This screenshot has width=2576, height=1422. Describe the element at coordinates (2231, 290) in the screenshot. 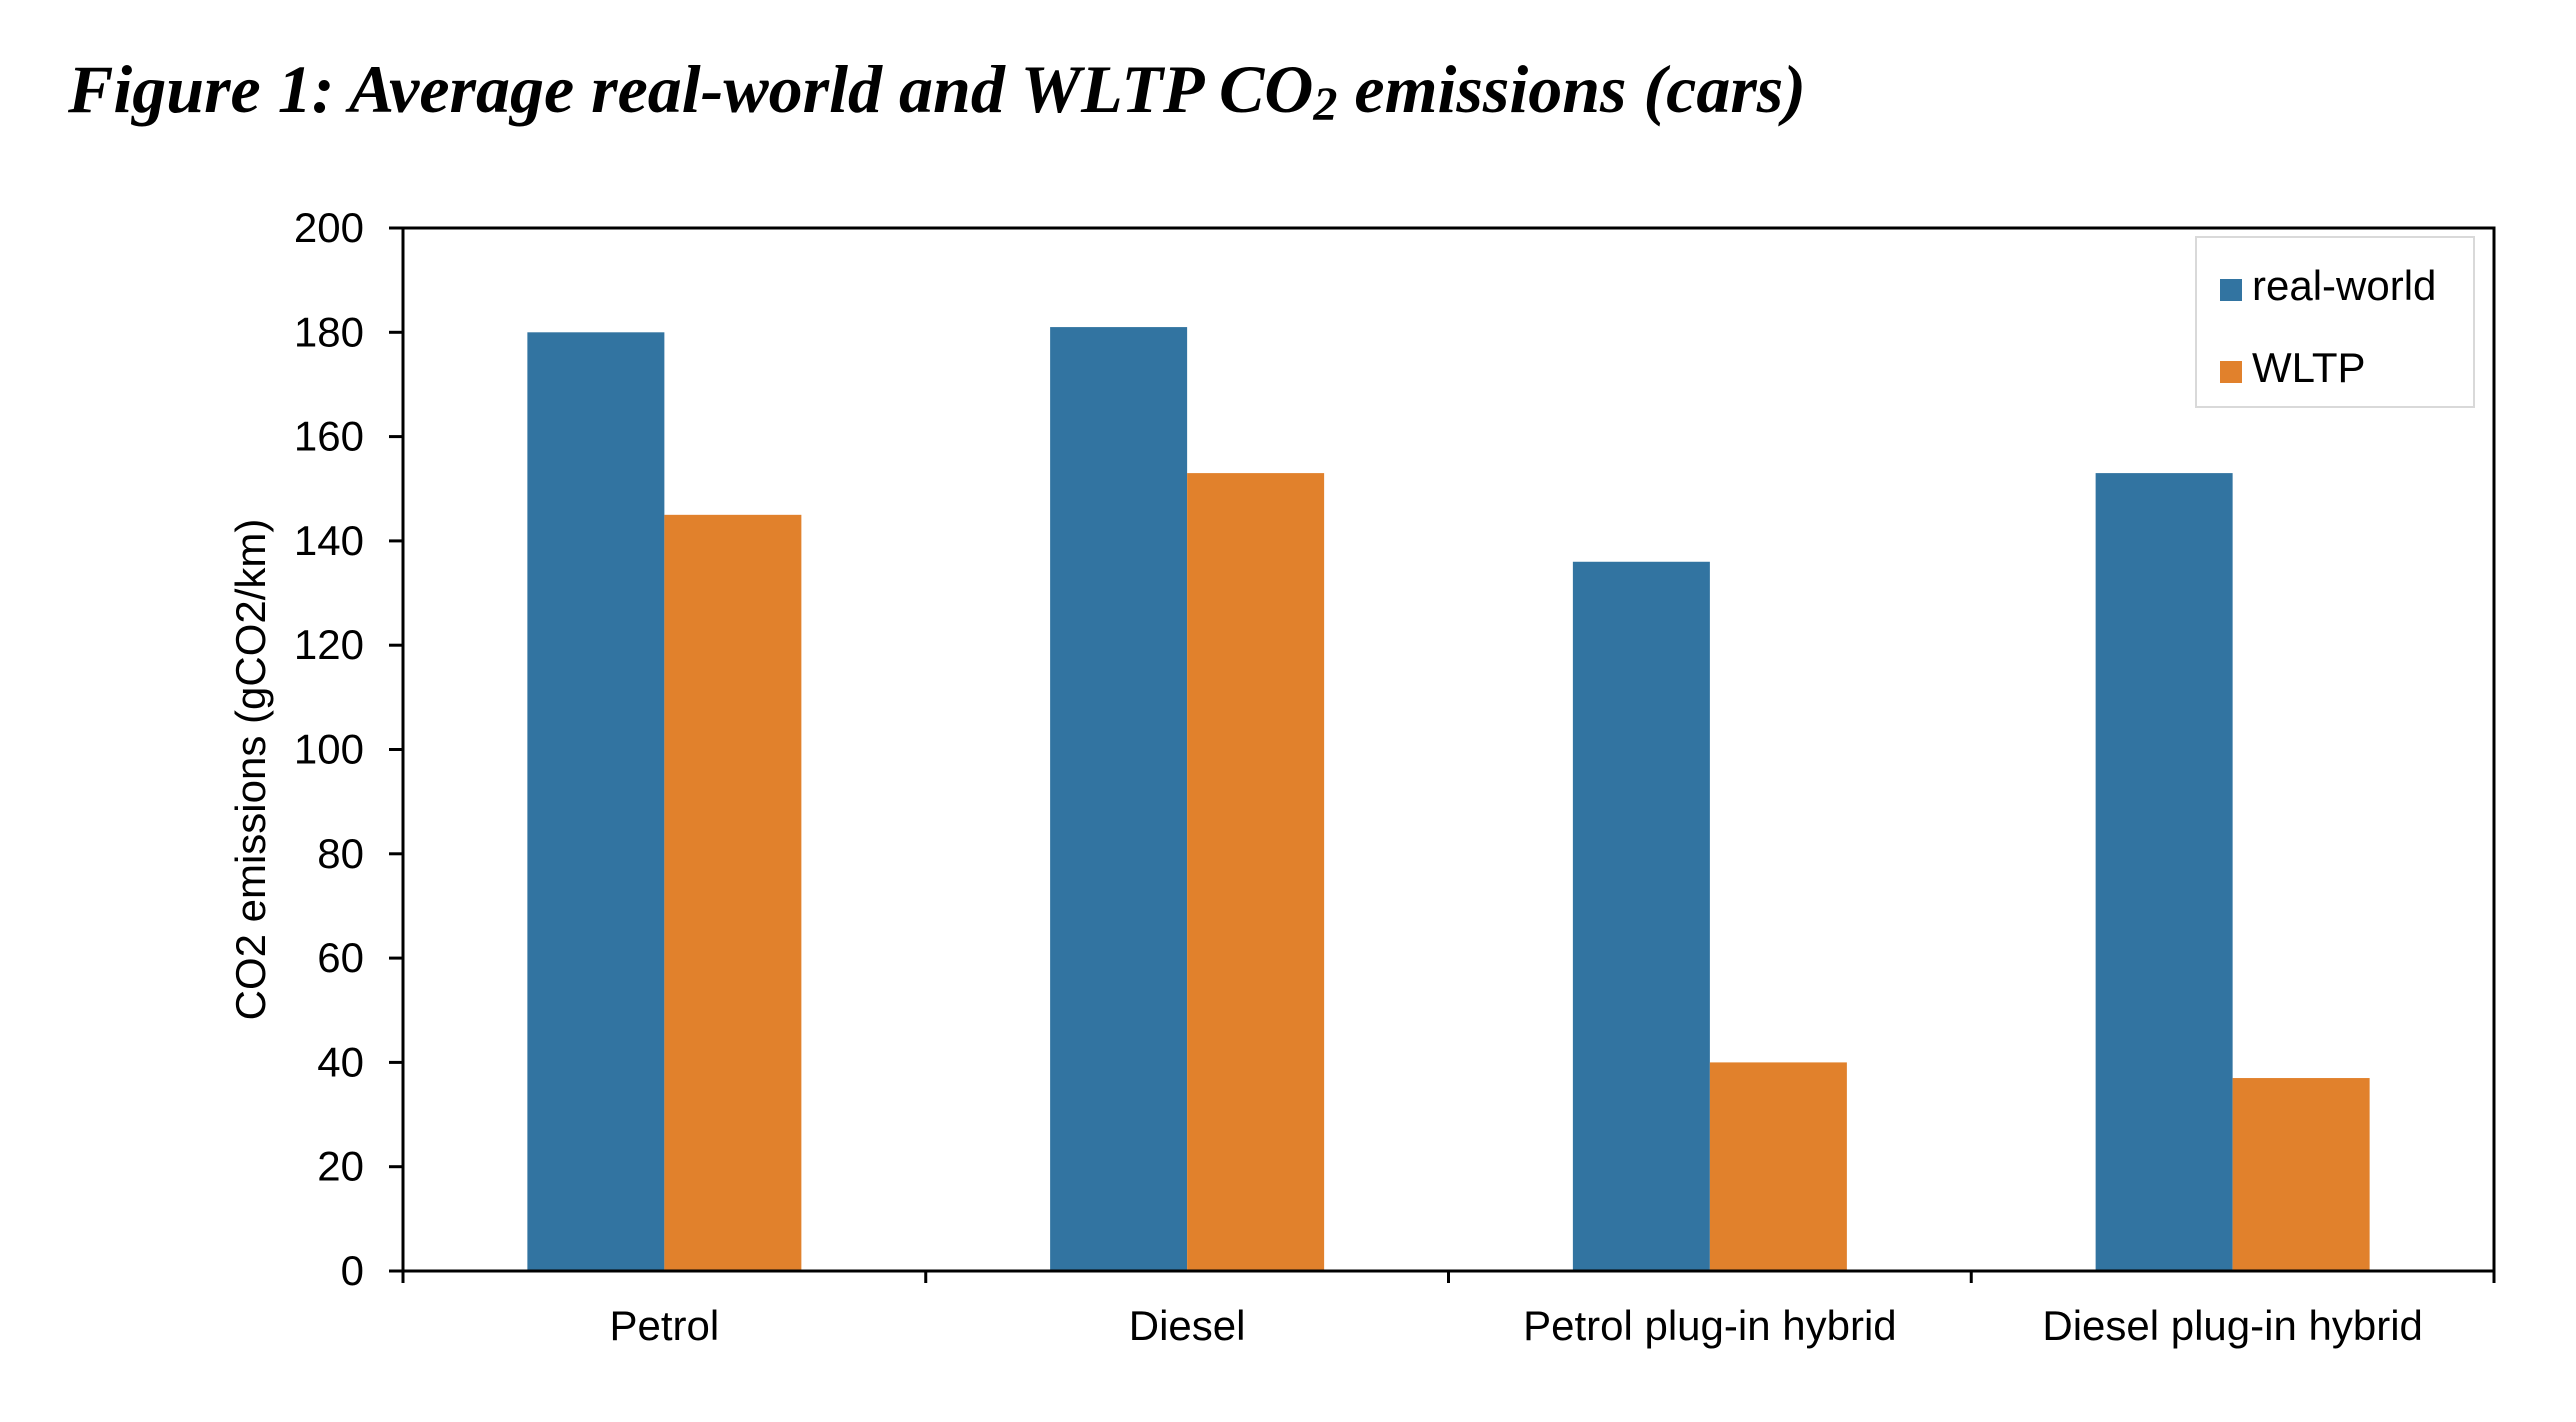

I see `legend-swatch-real-world` at that location.